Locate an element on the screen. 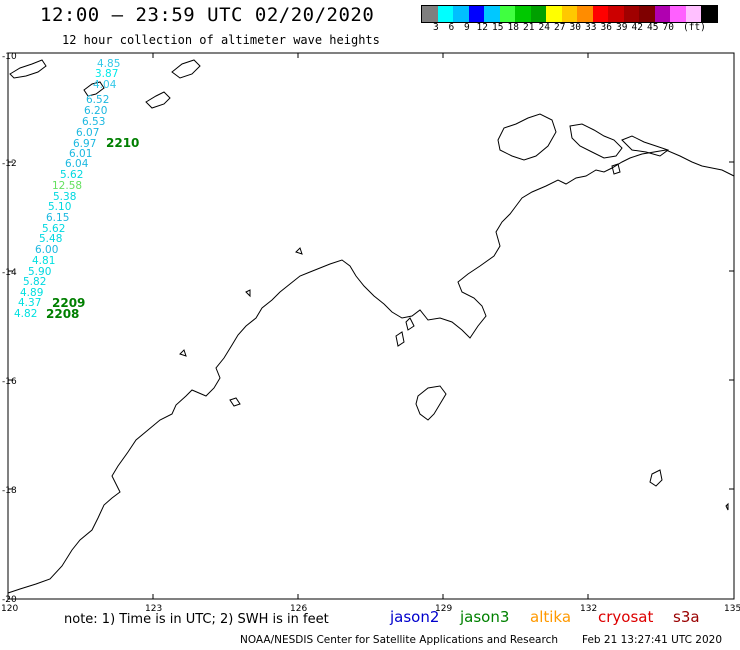  legend-cryosat: cryosat is located at coordinates (626, 617).